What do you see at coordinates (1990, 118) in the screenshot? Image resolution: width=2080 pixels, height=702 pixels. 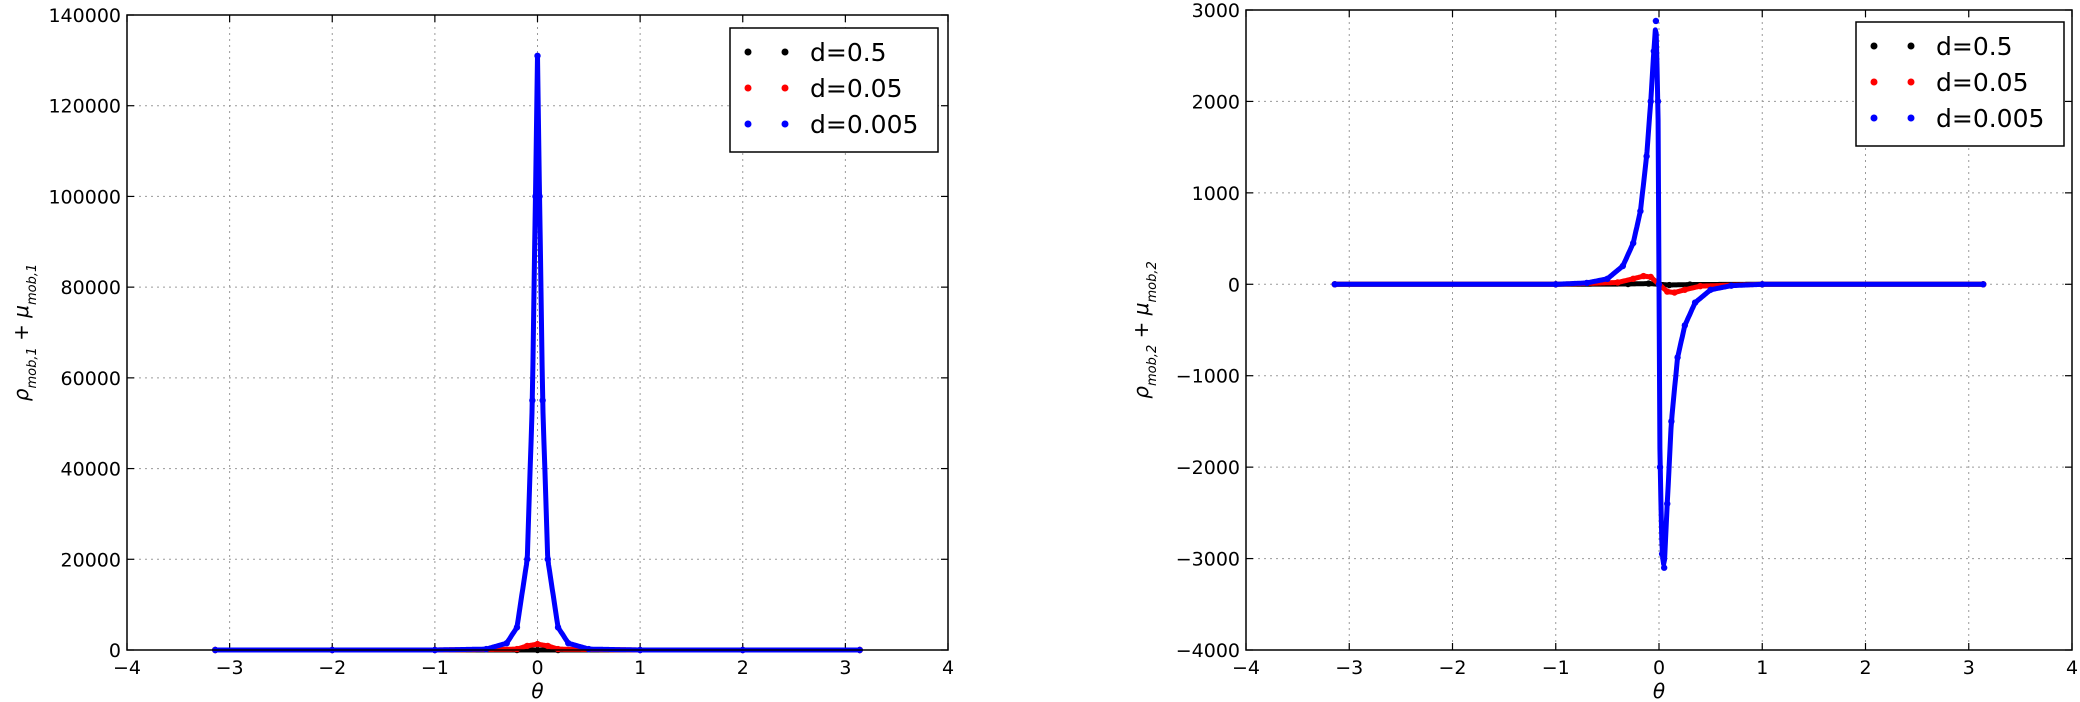 I see `legend-label: d=0.005` at bounding box center [1990, 118].